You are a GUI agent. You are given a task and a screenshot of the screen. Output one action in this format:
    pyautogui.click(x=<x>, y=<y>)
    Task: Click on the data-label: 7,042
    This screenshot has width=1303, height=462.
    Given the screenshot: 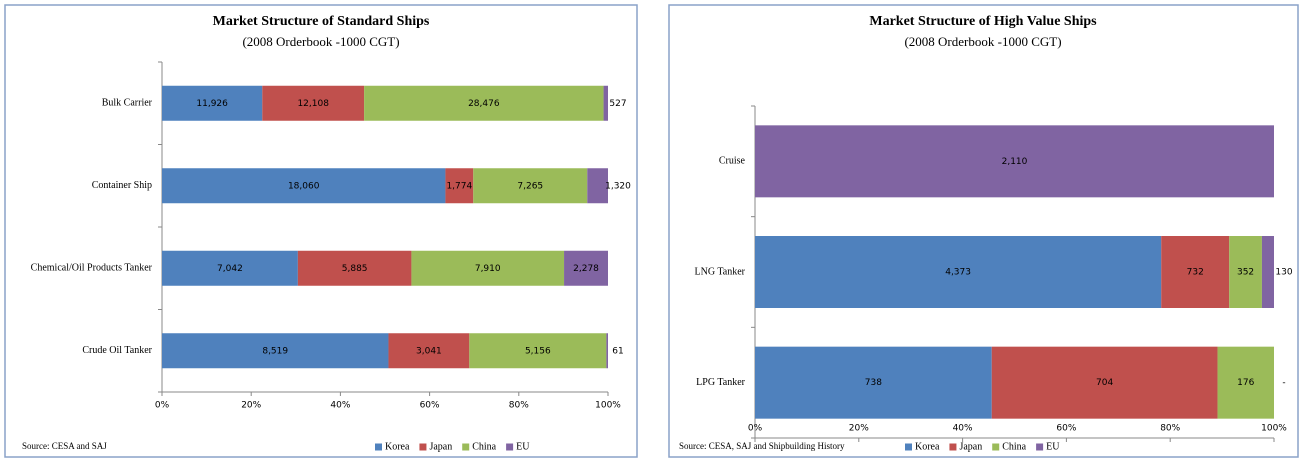 What is the action you would take?
    pyautogui.click(x=230, y=269)
    